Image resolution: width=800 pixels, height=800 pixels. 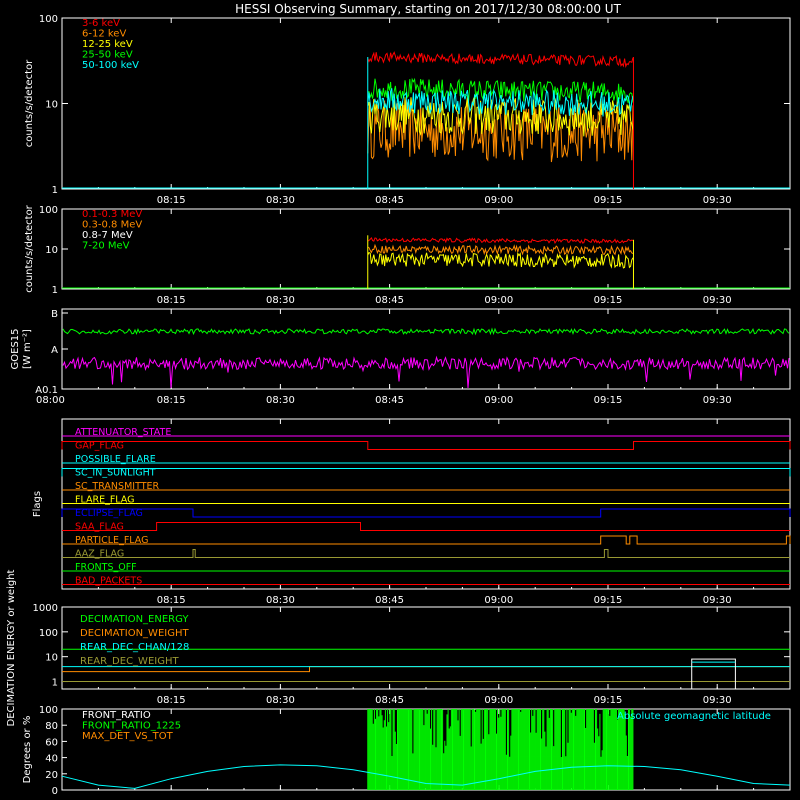 What do you see at coordinates (99, 554) in the screenshot?
I see `flag-label-9: AAZ_FLAG` at bounding box center [99, 554].